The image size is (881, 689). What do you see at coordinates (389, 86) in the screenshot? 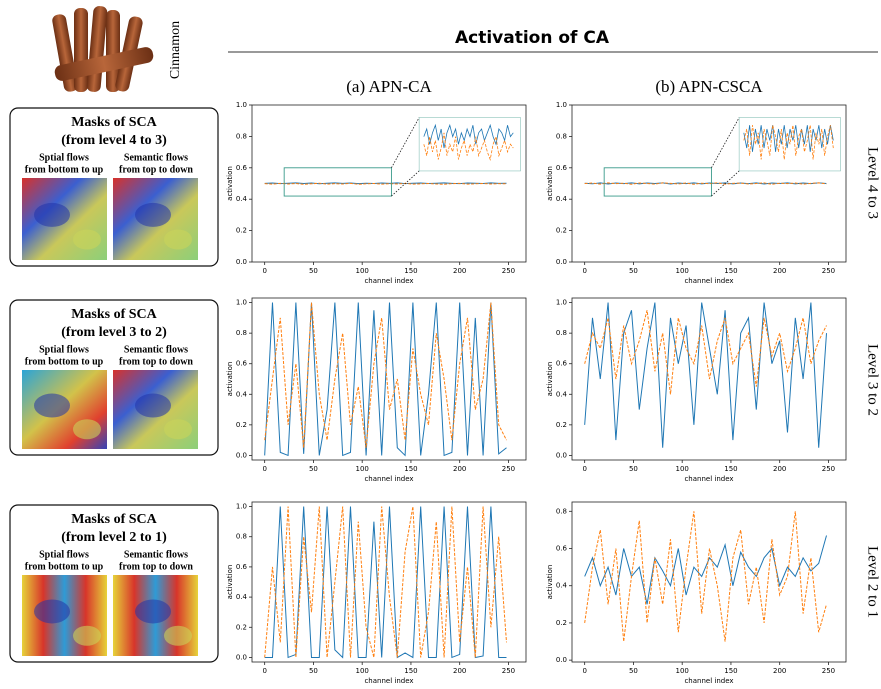
I see `column-label: (a) APN-CA` at bounding box center [389, 86].